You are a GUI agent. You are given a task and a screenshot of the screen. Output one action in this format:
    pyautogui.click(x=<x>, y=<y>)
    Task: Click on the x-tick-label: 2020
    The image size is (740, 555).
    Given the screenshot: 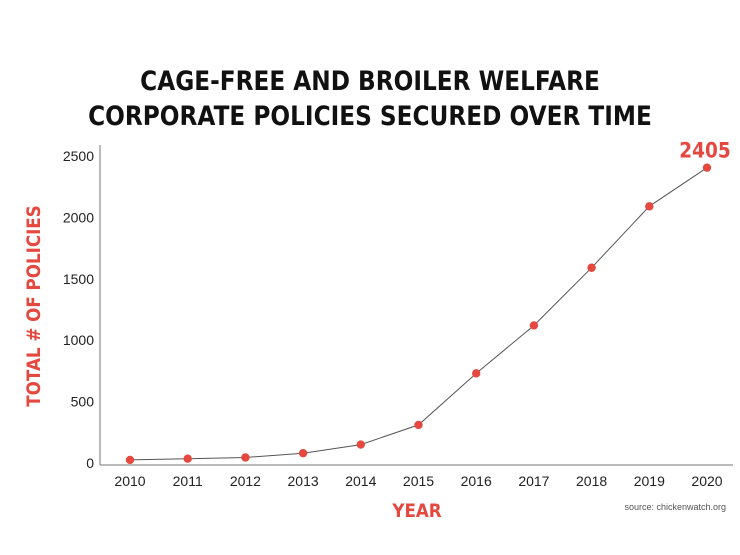 What is the action you would take?
    pyautogui.click(x=706, y=481)
    